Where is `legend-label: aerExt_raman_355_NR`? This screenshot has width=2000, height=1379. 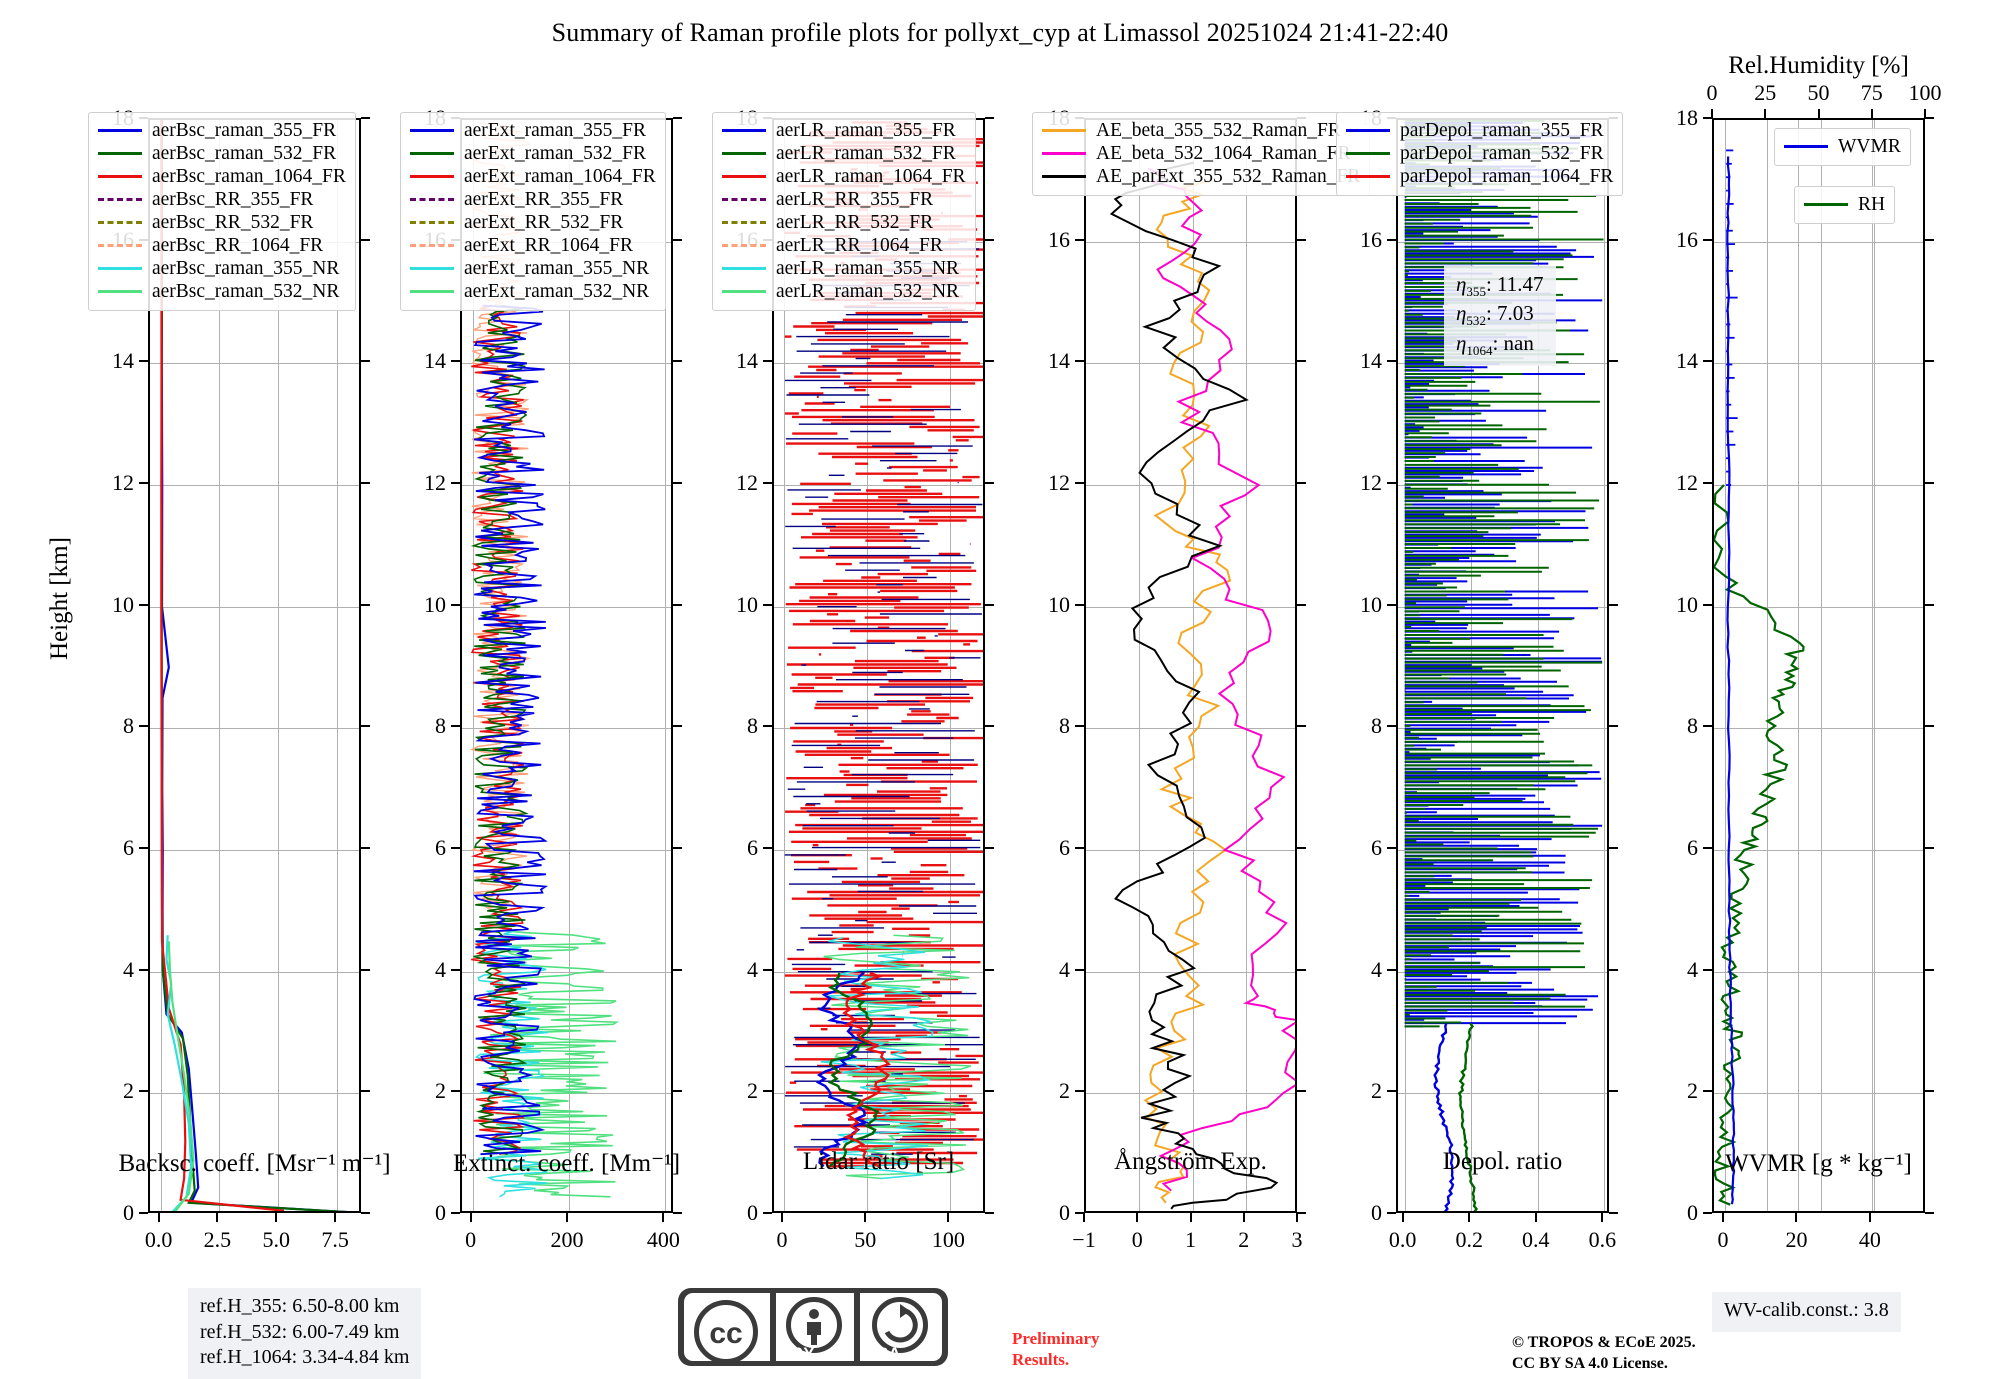
legend-label: aerExt_raman_355_NR is located at coordinates (557, 268).